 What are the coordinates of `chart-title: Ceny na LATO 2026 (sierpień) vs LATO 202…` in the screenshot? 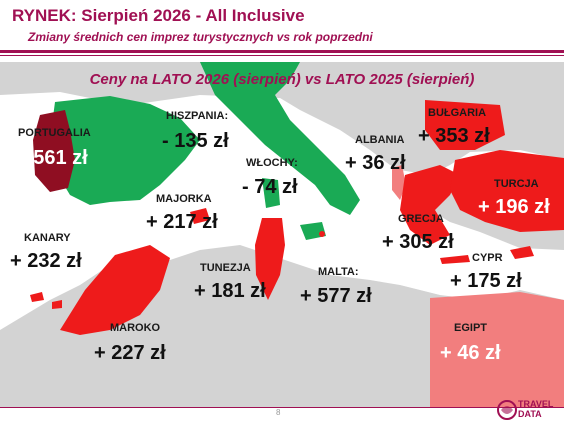 It's located at (282, 79).